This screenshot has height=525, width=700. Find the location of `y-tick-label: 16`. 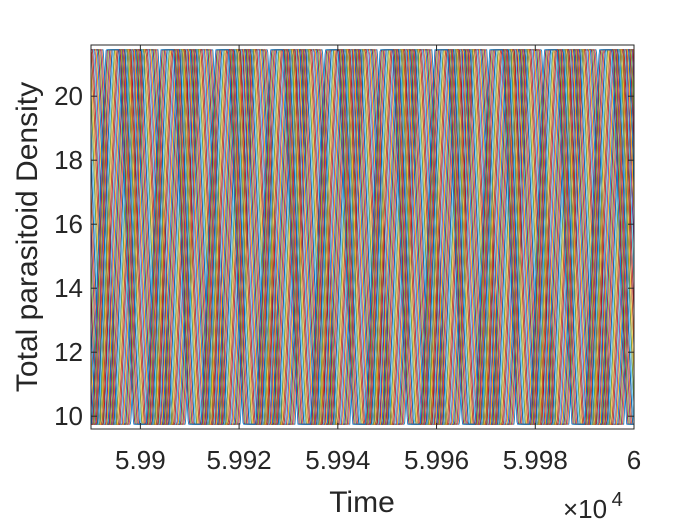

y-tick-label: 16 is located at coordinates (68, 224).